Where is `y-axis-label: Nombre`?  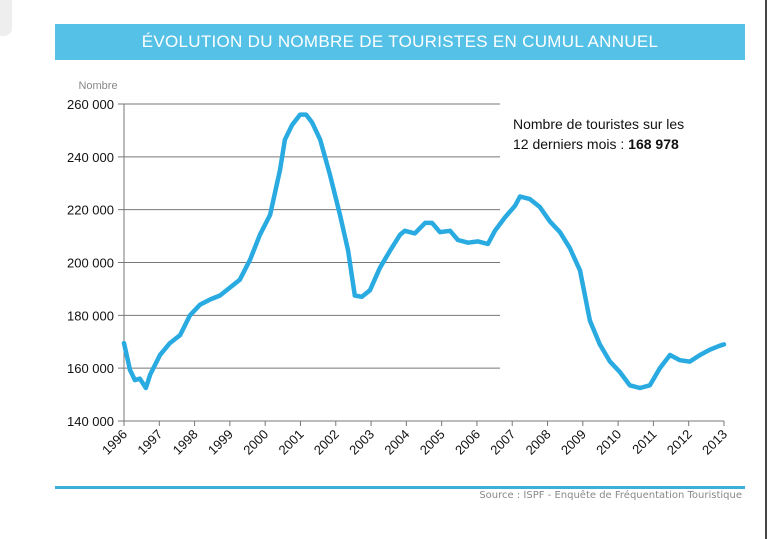 y-axis-label: Nombre is located at coordinates (97, 86).